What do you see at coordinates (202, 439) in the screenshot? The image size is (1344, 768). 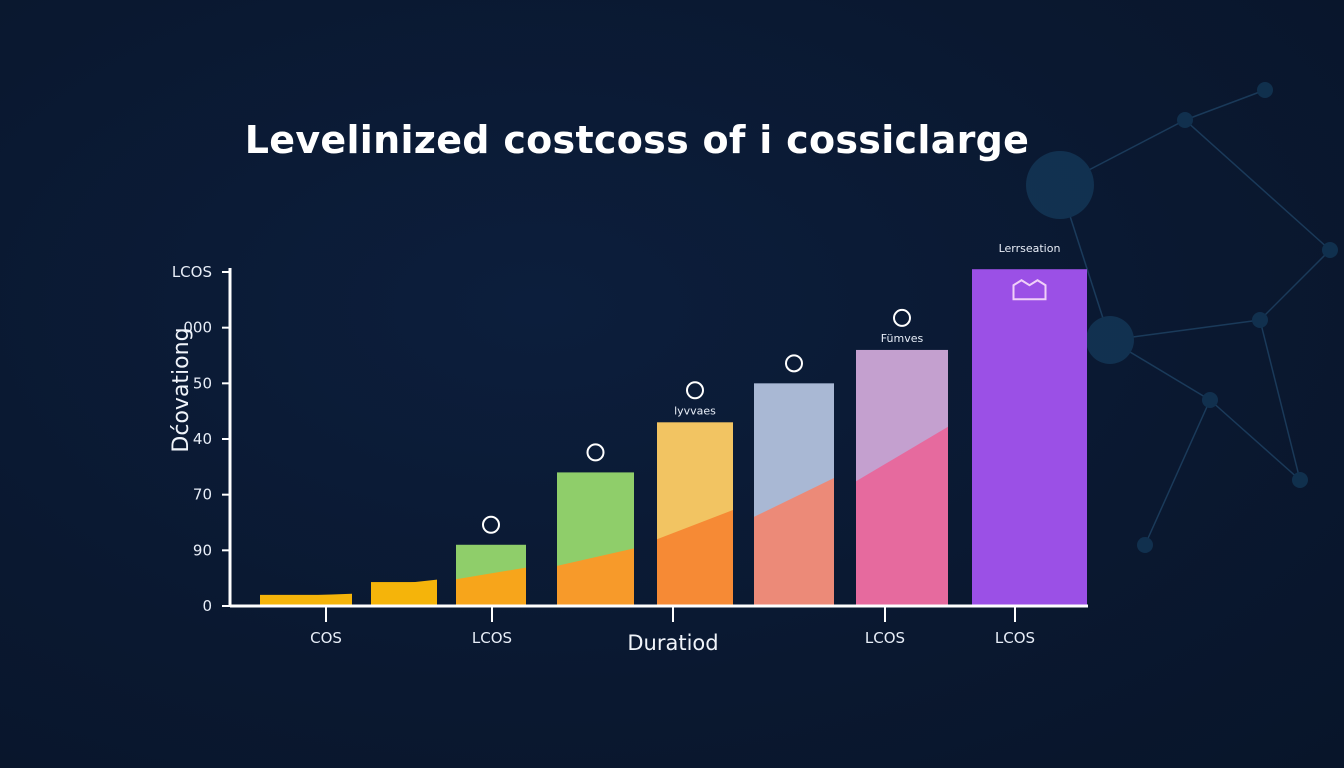 I see `y-tick-label: 40` at bounding box center [202, 439].